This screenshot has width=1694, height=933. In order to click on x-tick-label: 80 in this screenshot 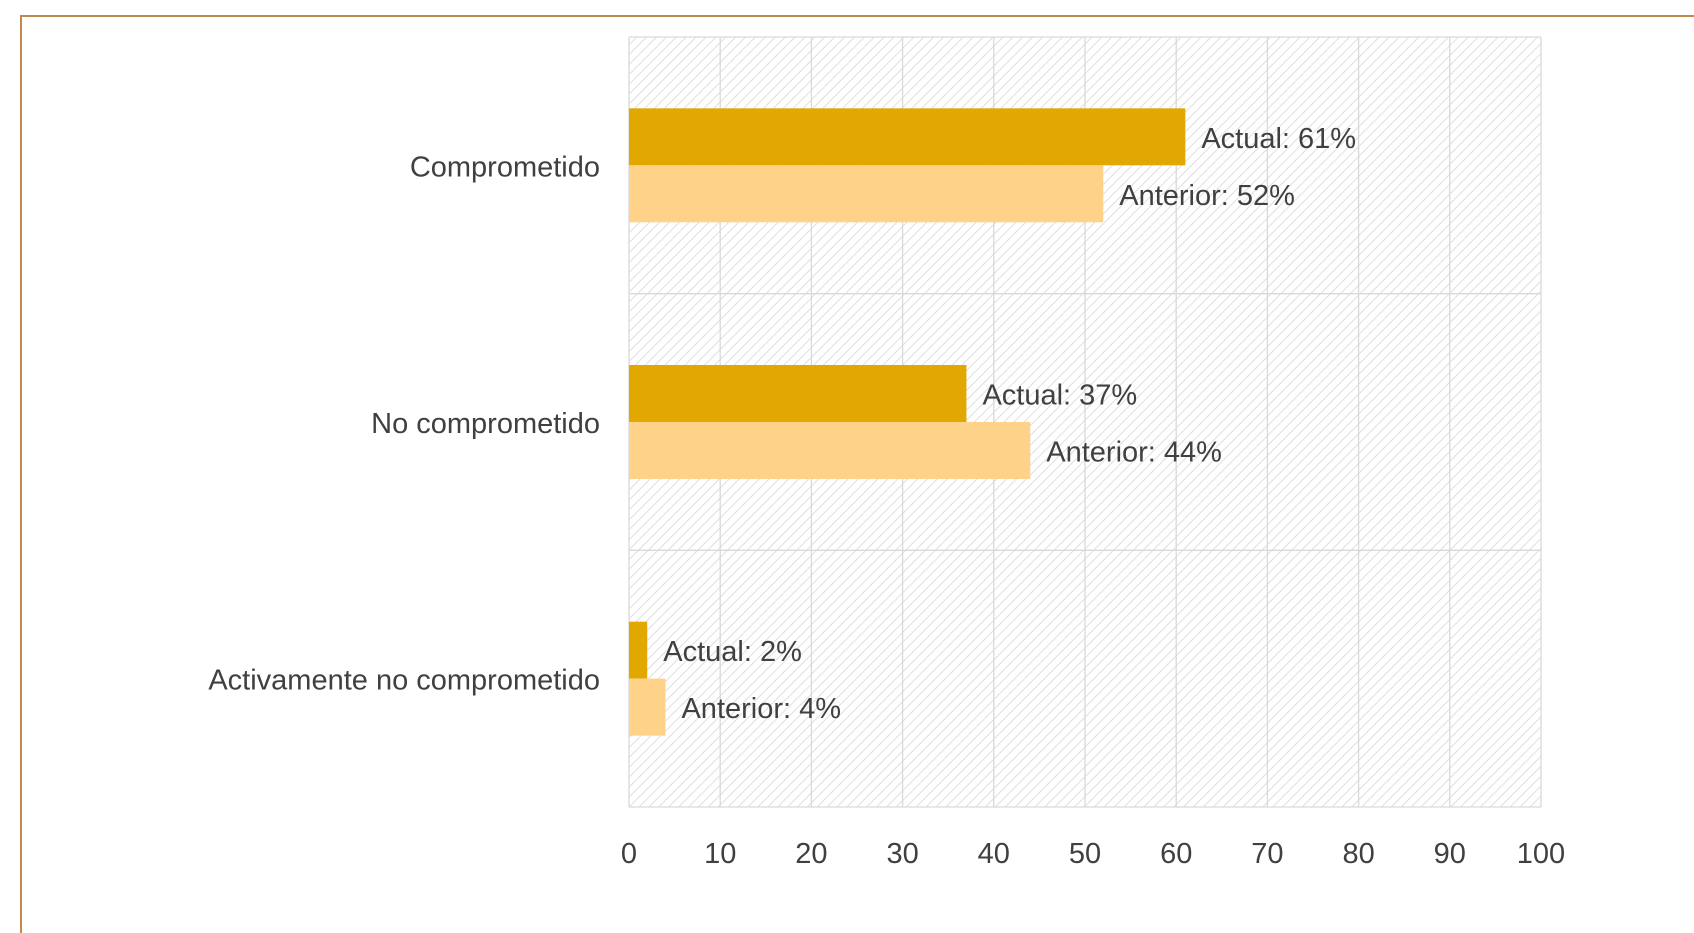, I will do `click(1358, 854)`.